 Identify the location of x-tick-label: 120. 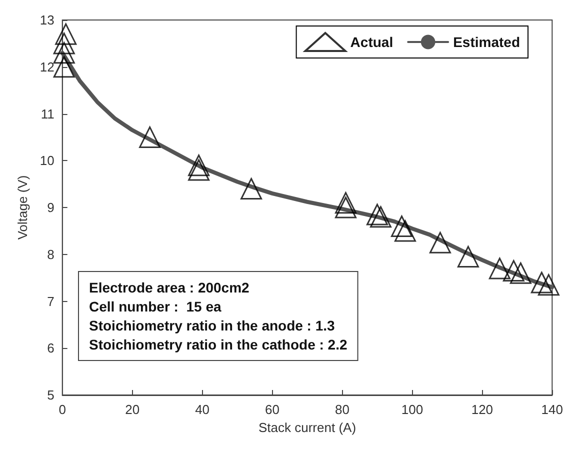
(482, 409).